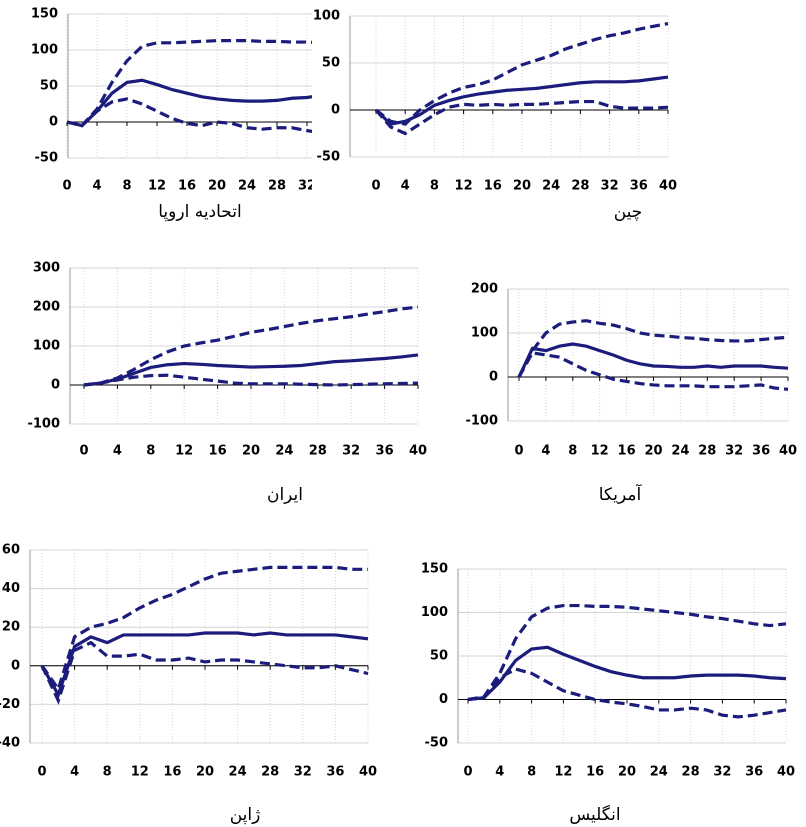 The image size is (806, 827). Describe the element at coordinates (285, 495) in the screenshot. I see `chart-title: ایران` at that location.